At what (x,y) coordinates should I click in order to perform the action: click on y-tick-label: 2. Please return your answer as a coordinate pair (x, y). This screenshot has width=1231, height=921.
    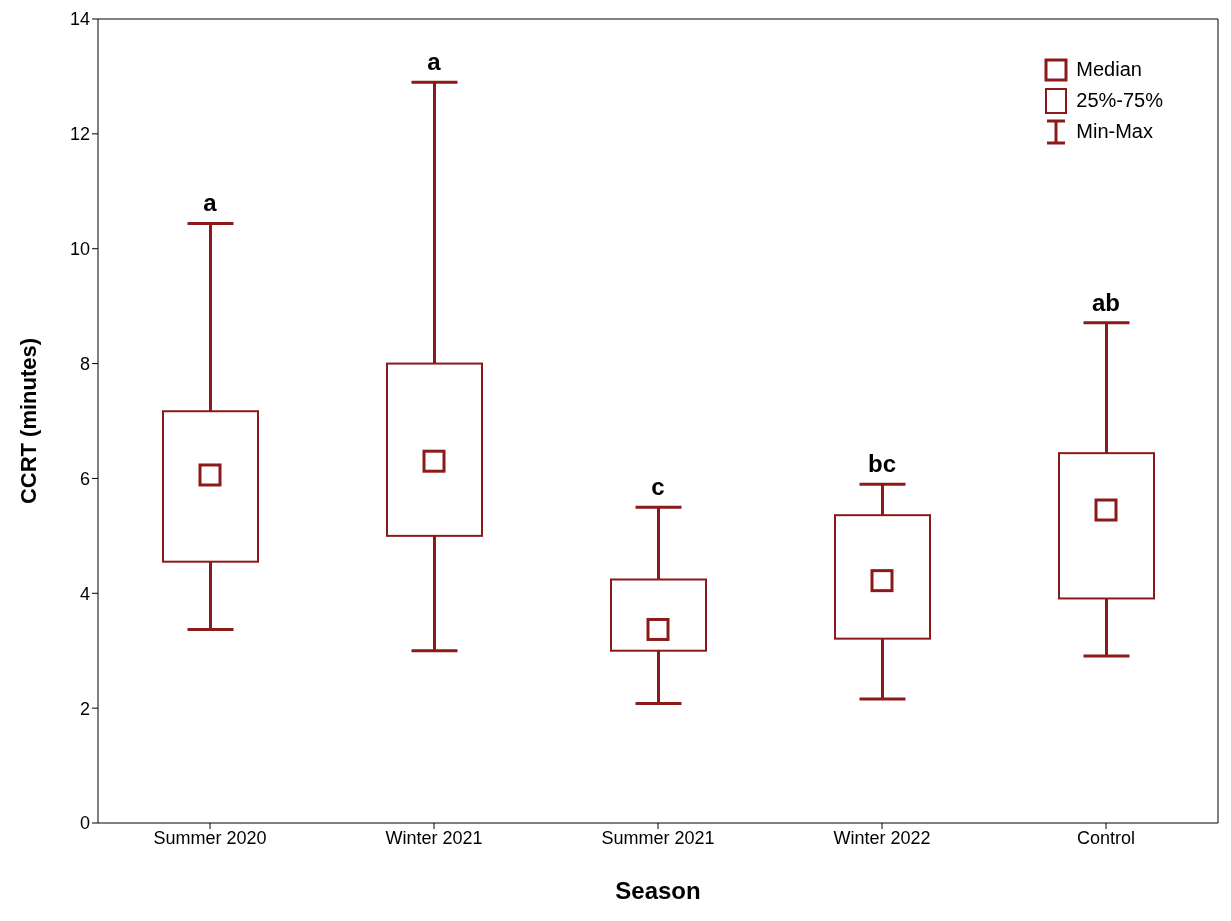
    Looking at the image, I should click on (84, 708).